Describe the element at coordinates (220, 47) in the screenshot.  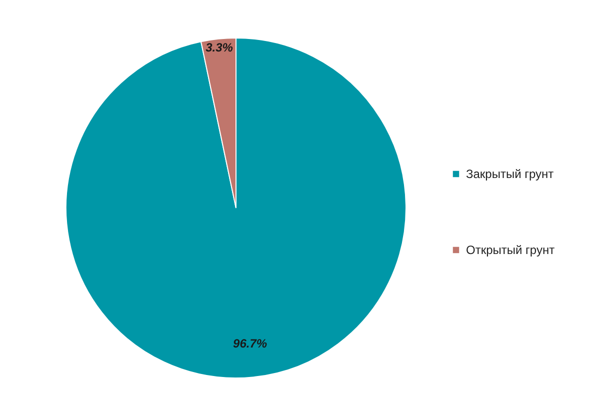
I see `data-label: 3.3%` at that location.